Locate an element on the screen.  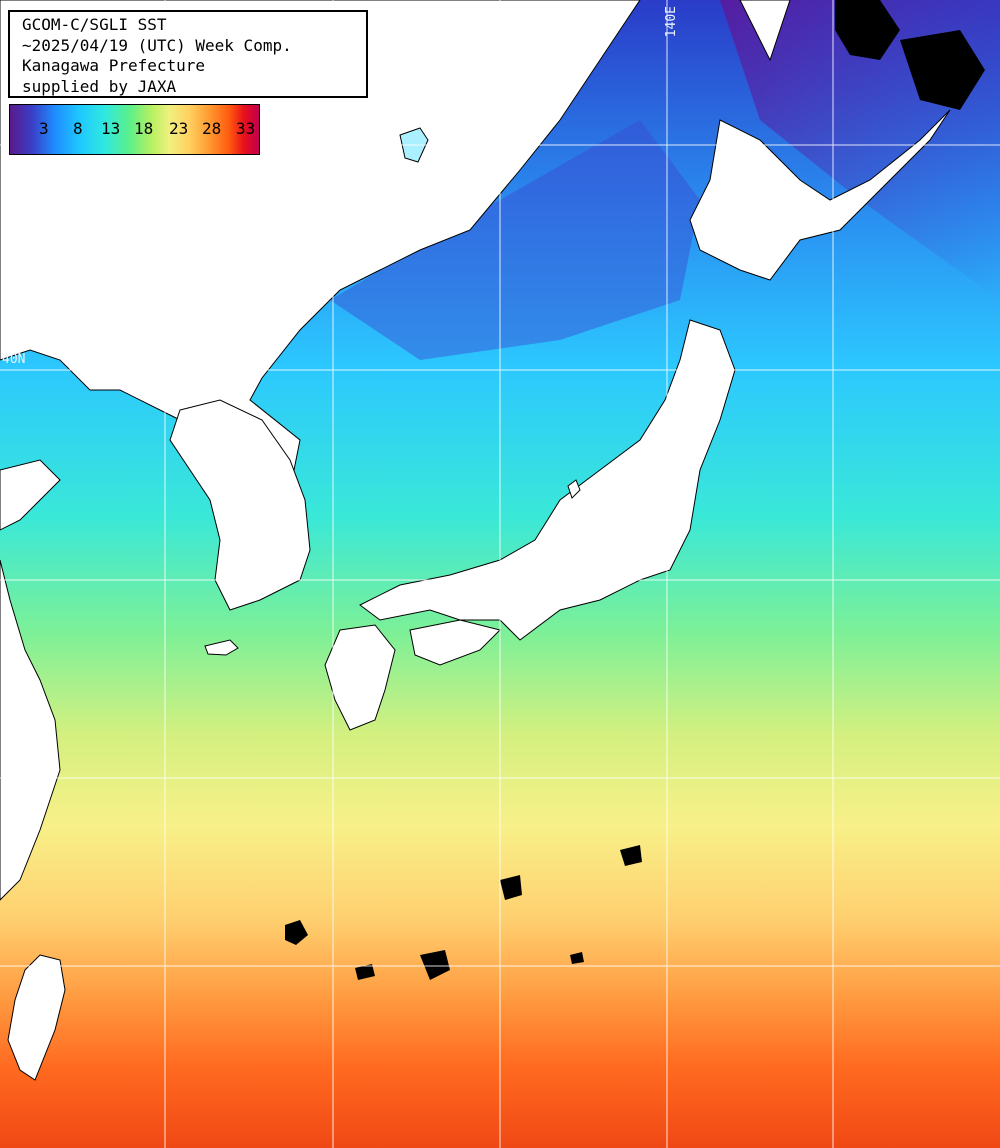
sado-island is located at coordinates (574, 489).